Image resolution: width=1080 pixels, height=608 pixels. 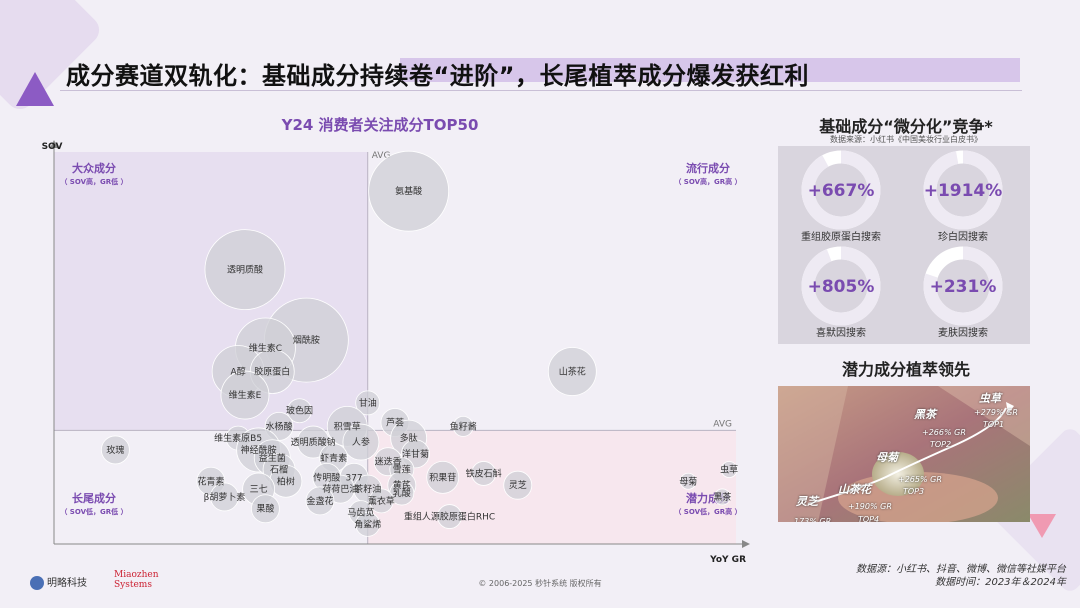 I want to click on plant-rank-label: TOP1, so click(x=994, y=424).